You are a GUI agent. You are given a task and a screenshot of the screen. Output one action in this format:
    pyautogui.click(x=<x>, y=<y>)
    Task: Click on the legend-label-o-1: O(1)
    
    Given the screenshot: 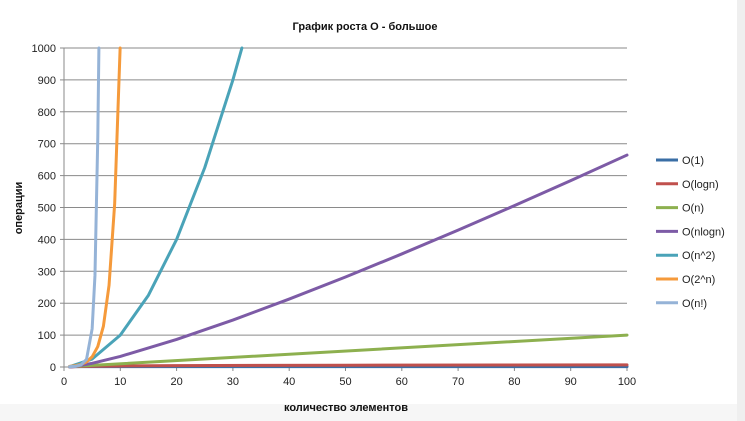 What is the action you would take?
    pyautogui.click(x=693, y=161)
    